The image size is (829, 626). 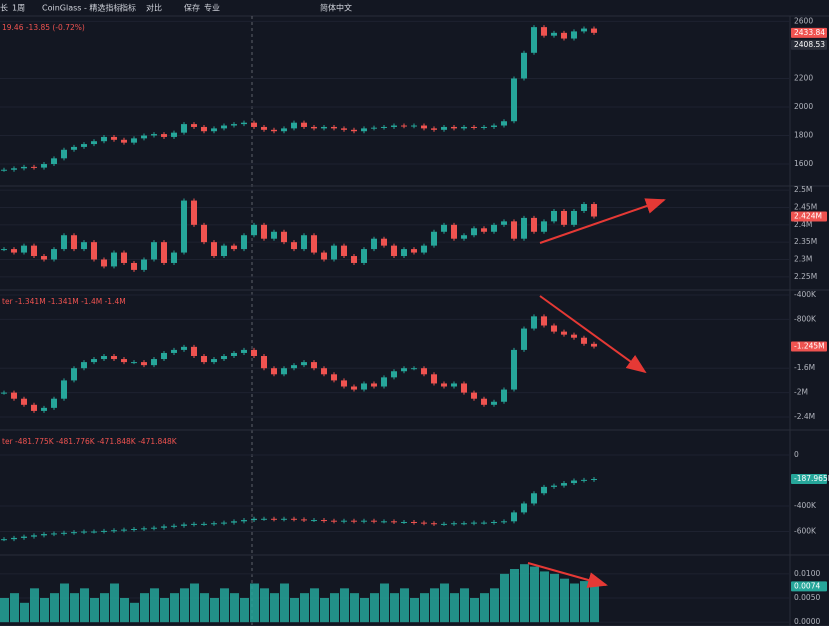 I want to click on y-tick-label: -2.4M, so click(x=804, y=416).